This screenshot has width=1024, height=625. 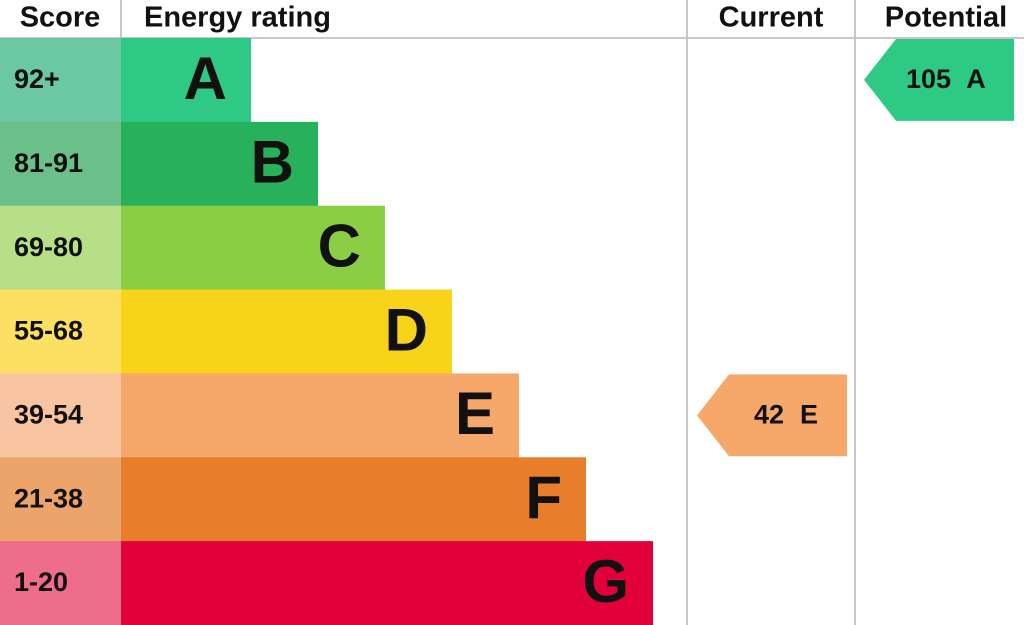 I want to click on score-label: 21-38, so click(x=48, y=498).